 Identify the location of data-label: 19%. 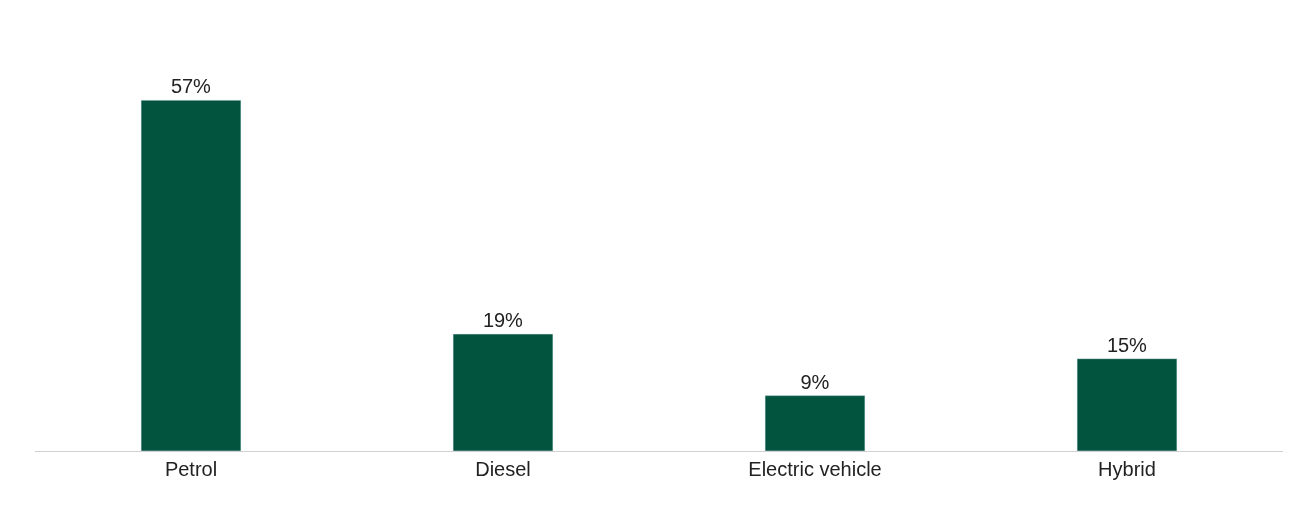
(503, 320).